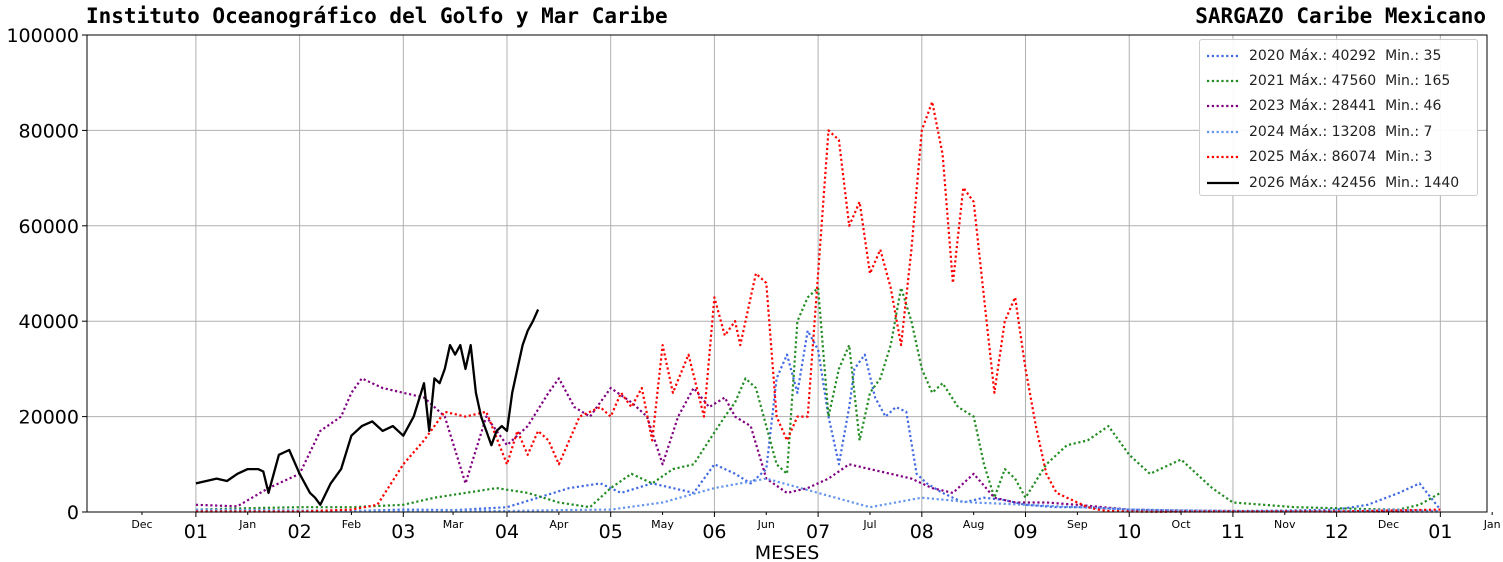 The image size is (1503, 562). Describe the element at coordinates (662, 524) in the screenshot. I see `x-minor-tick-label: May` at that location.